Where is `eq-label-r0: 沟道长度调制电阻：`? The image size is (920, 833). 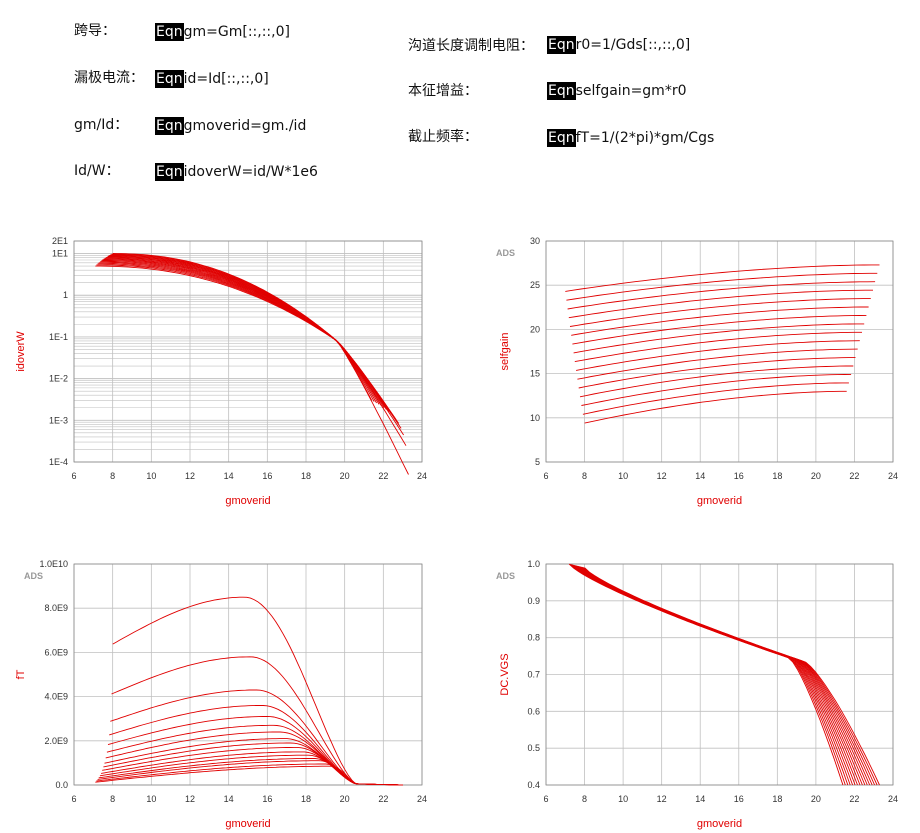 eq-label-r0: 沟道长度调制电阻： is located at coordinates (471, 46).